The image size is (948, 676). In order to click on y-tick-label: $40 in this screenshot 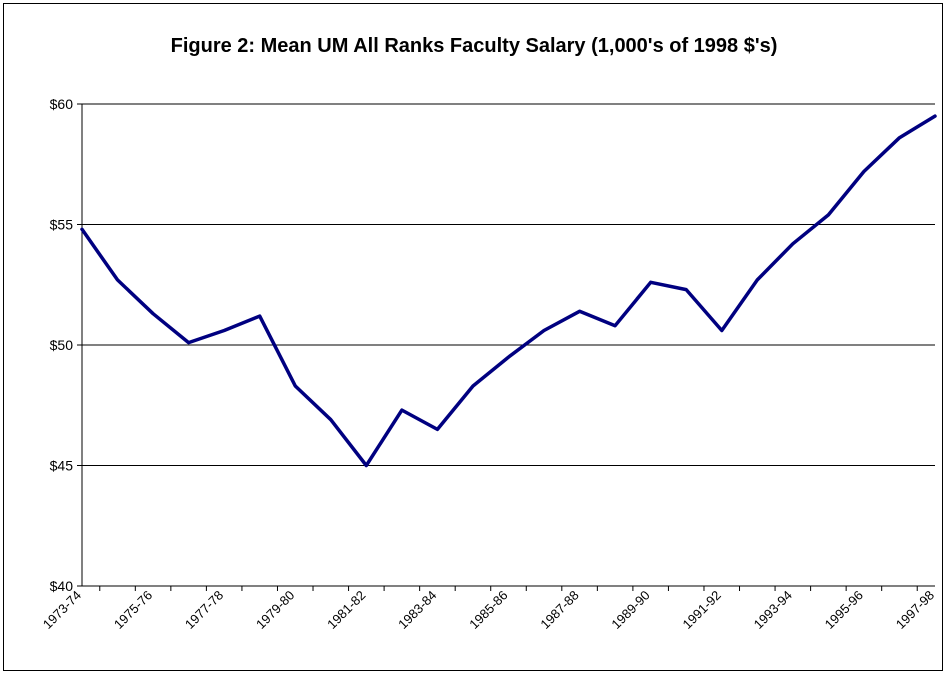, I will do `click(62, 586)`.